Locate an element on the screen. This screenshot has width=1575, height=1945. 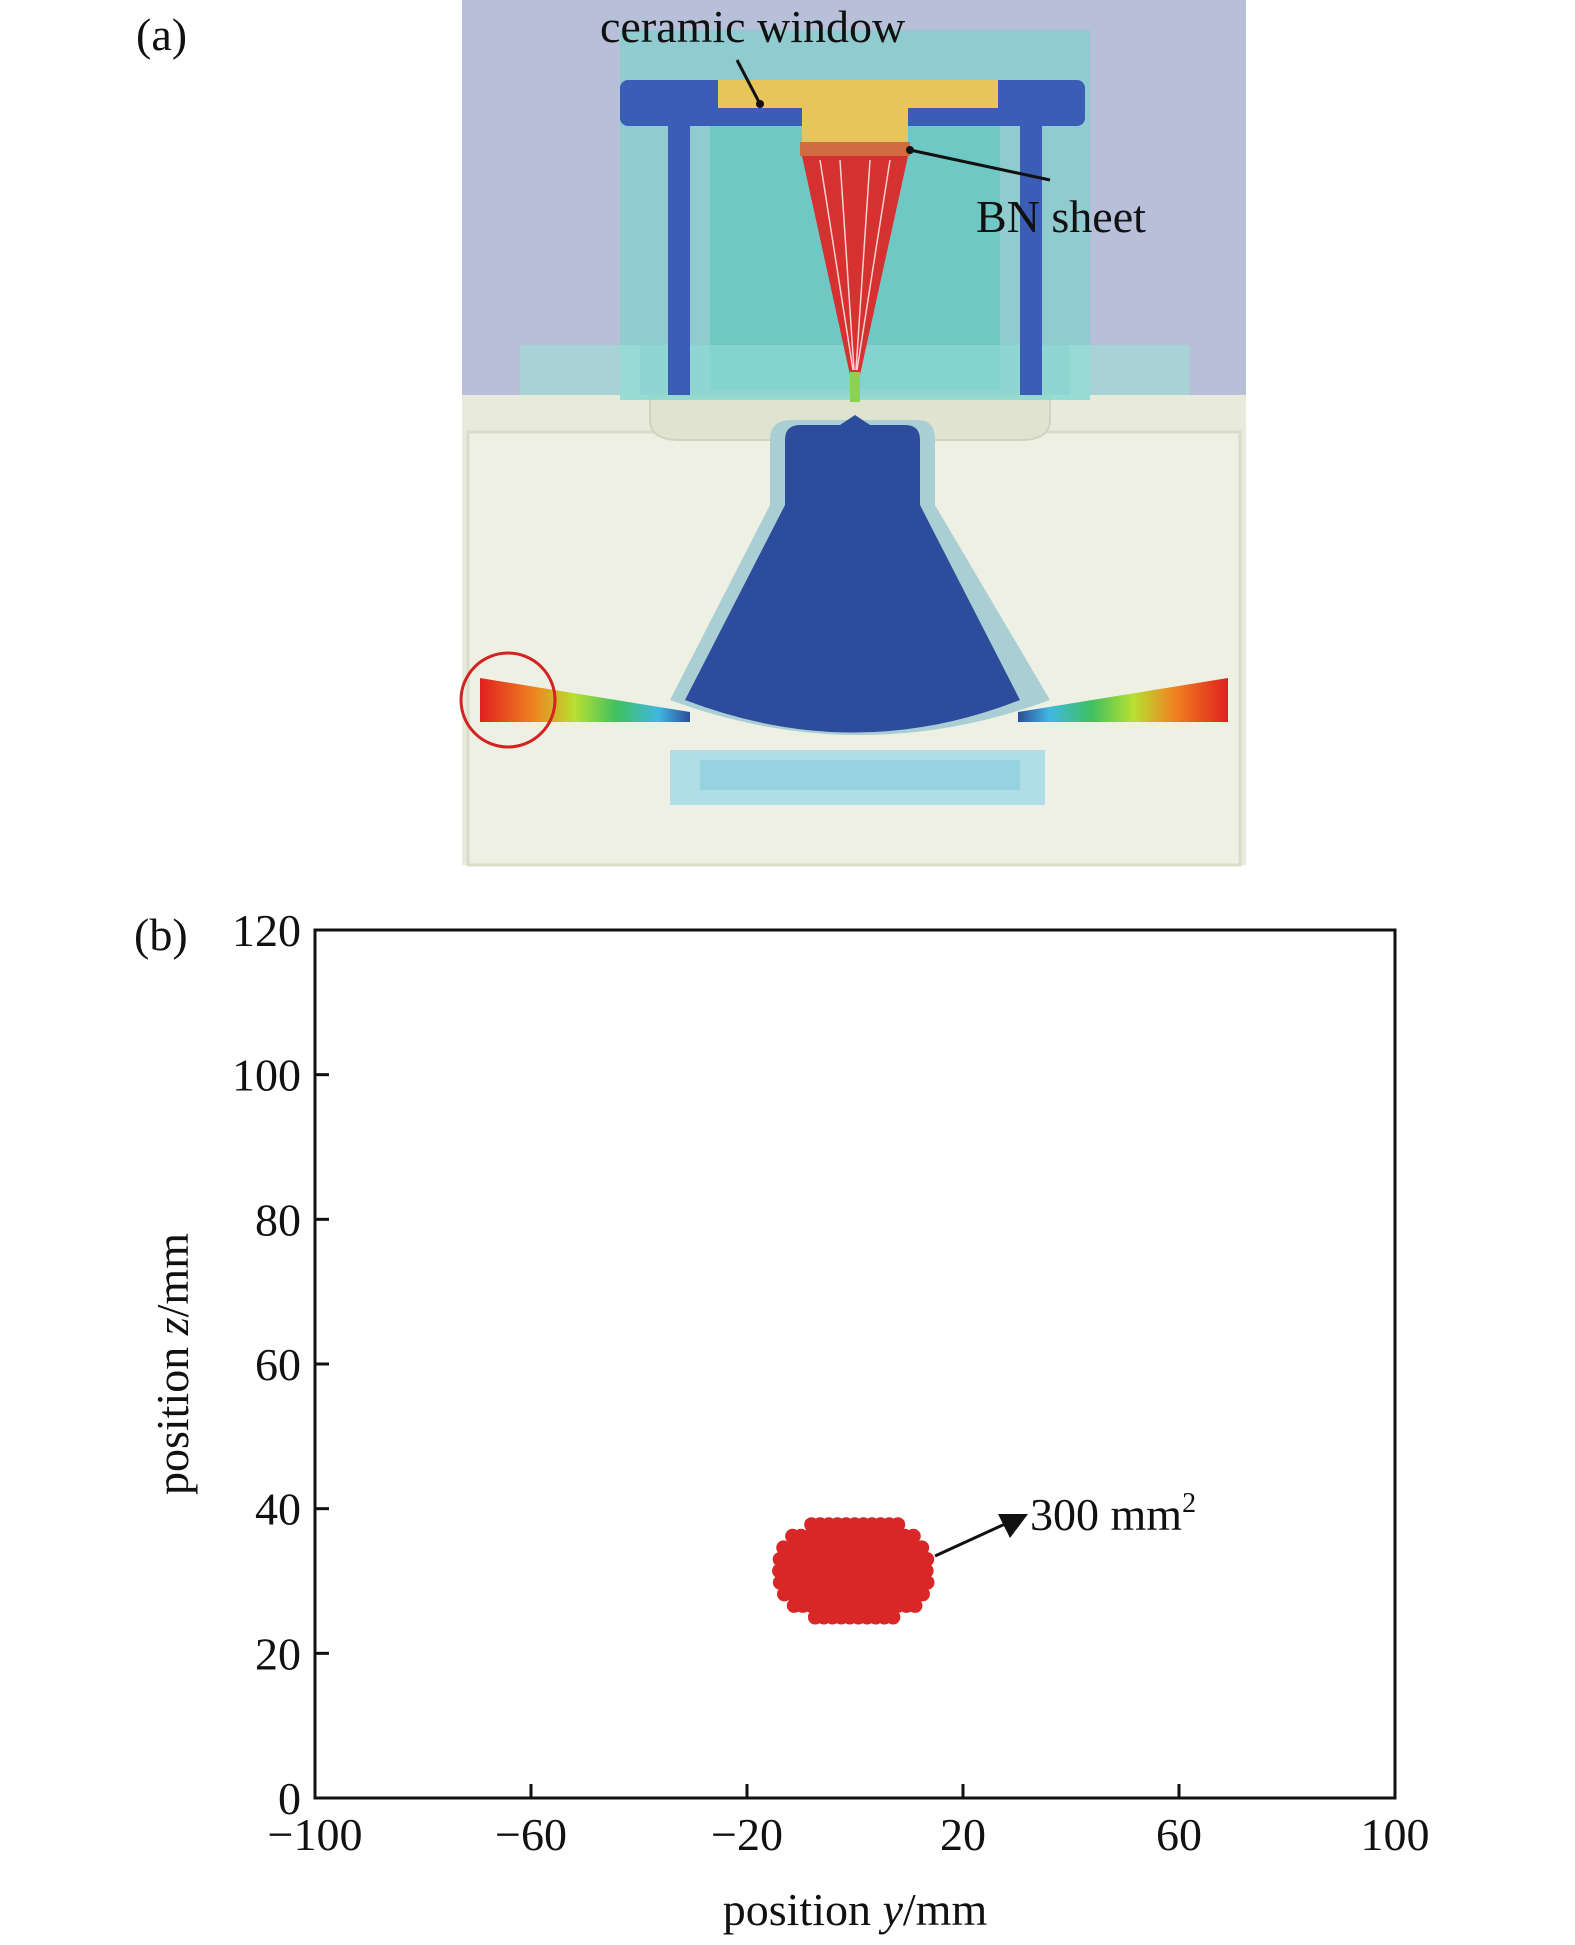
chamber-neck is located at coordinates (850, 417).